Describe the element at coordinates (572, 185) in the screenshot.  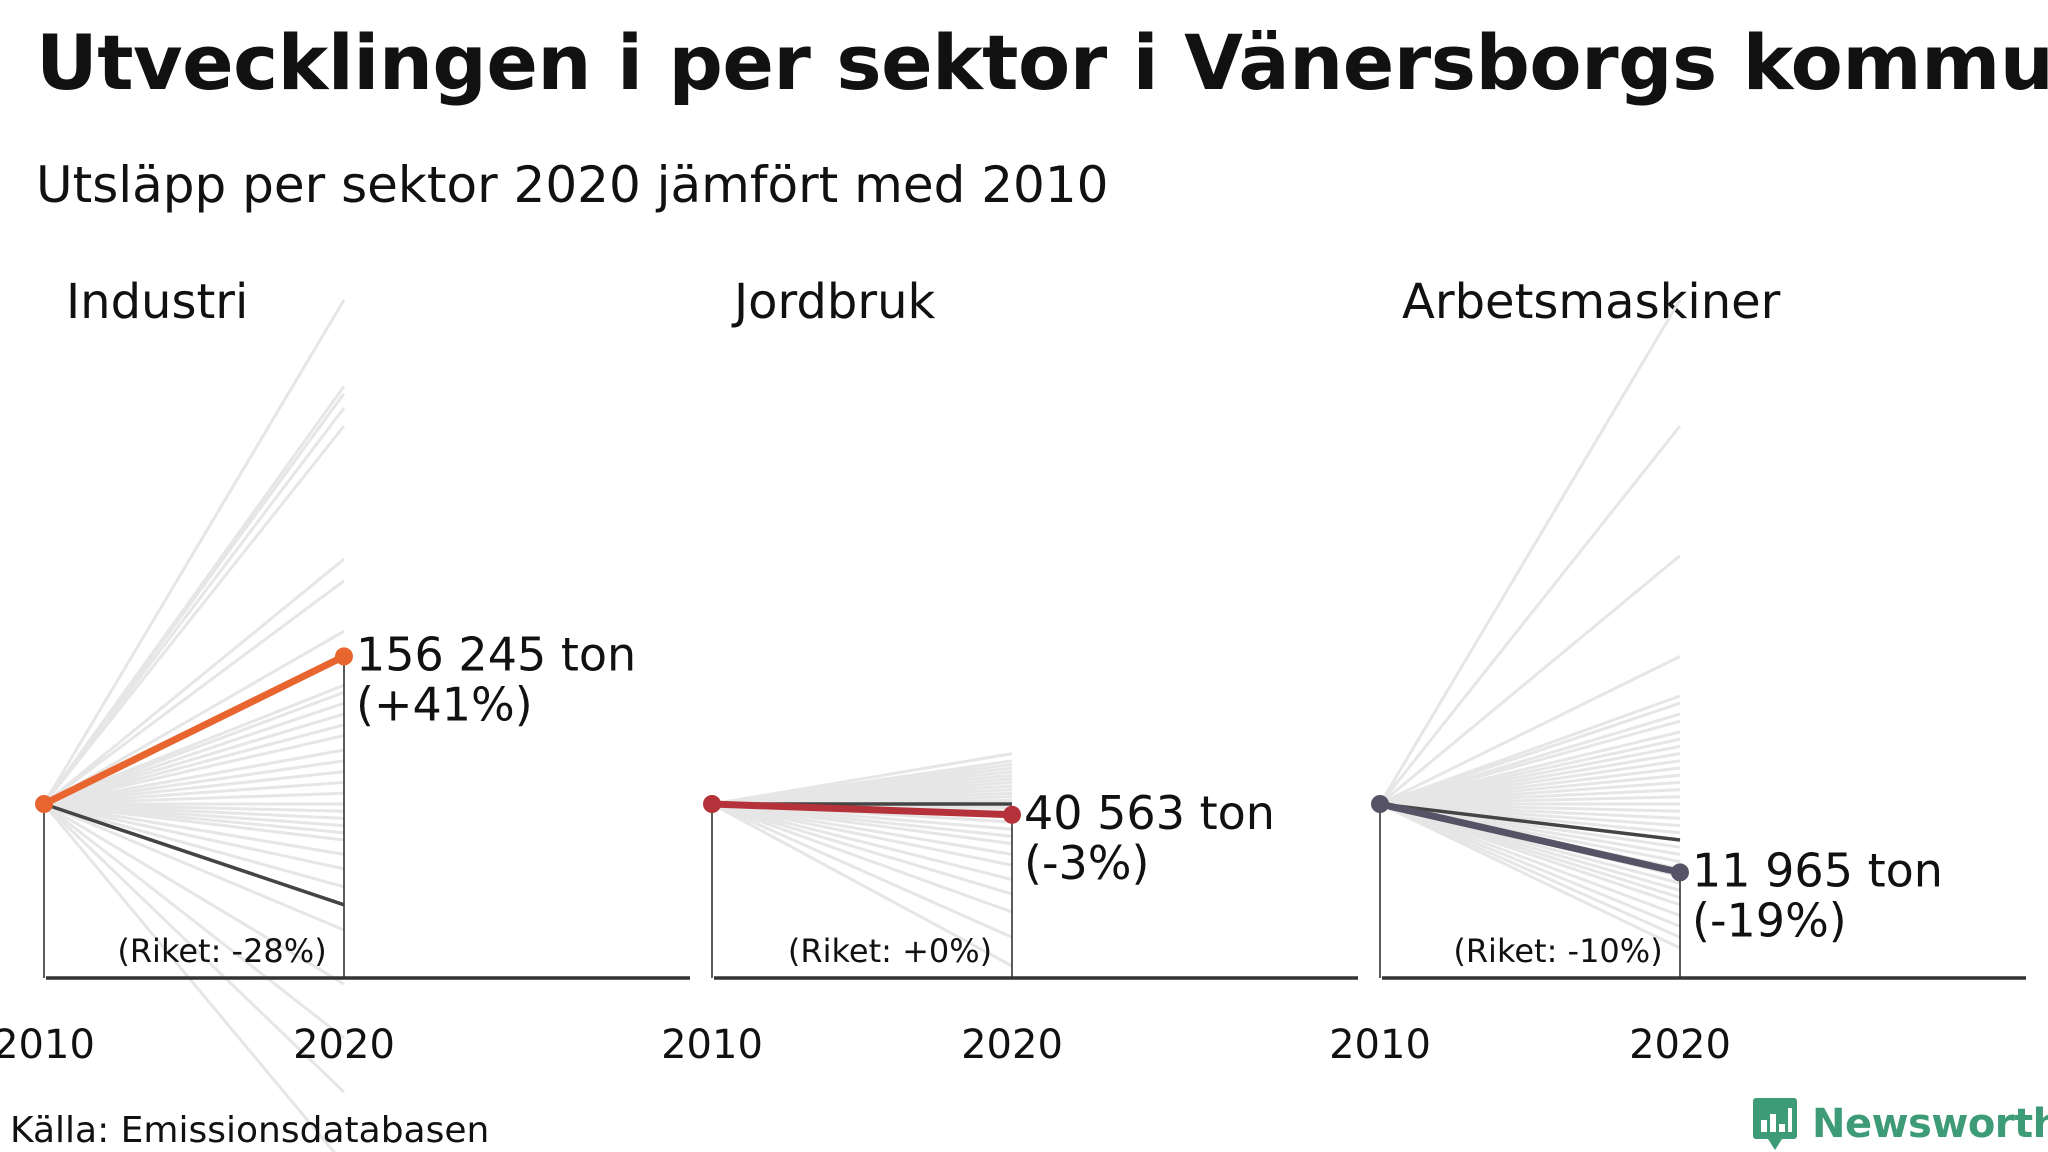
I see `page-subtitle: Utsläpp per sektor 2020 jämfört med 2010` at that location.